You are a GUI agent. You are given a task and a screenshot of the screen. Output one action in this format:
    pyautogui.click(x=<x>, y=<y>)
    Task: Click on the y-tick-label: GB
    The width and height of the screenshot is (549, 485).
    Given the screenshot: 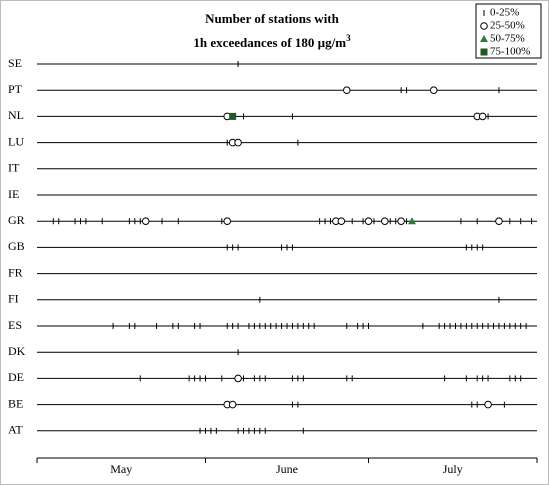 What is the action you would take?
    pyautogui.click(x=16, y=246)
    